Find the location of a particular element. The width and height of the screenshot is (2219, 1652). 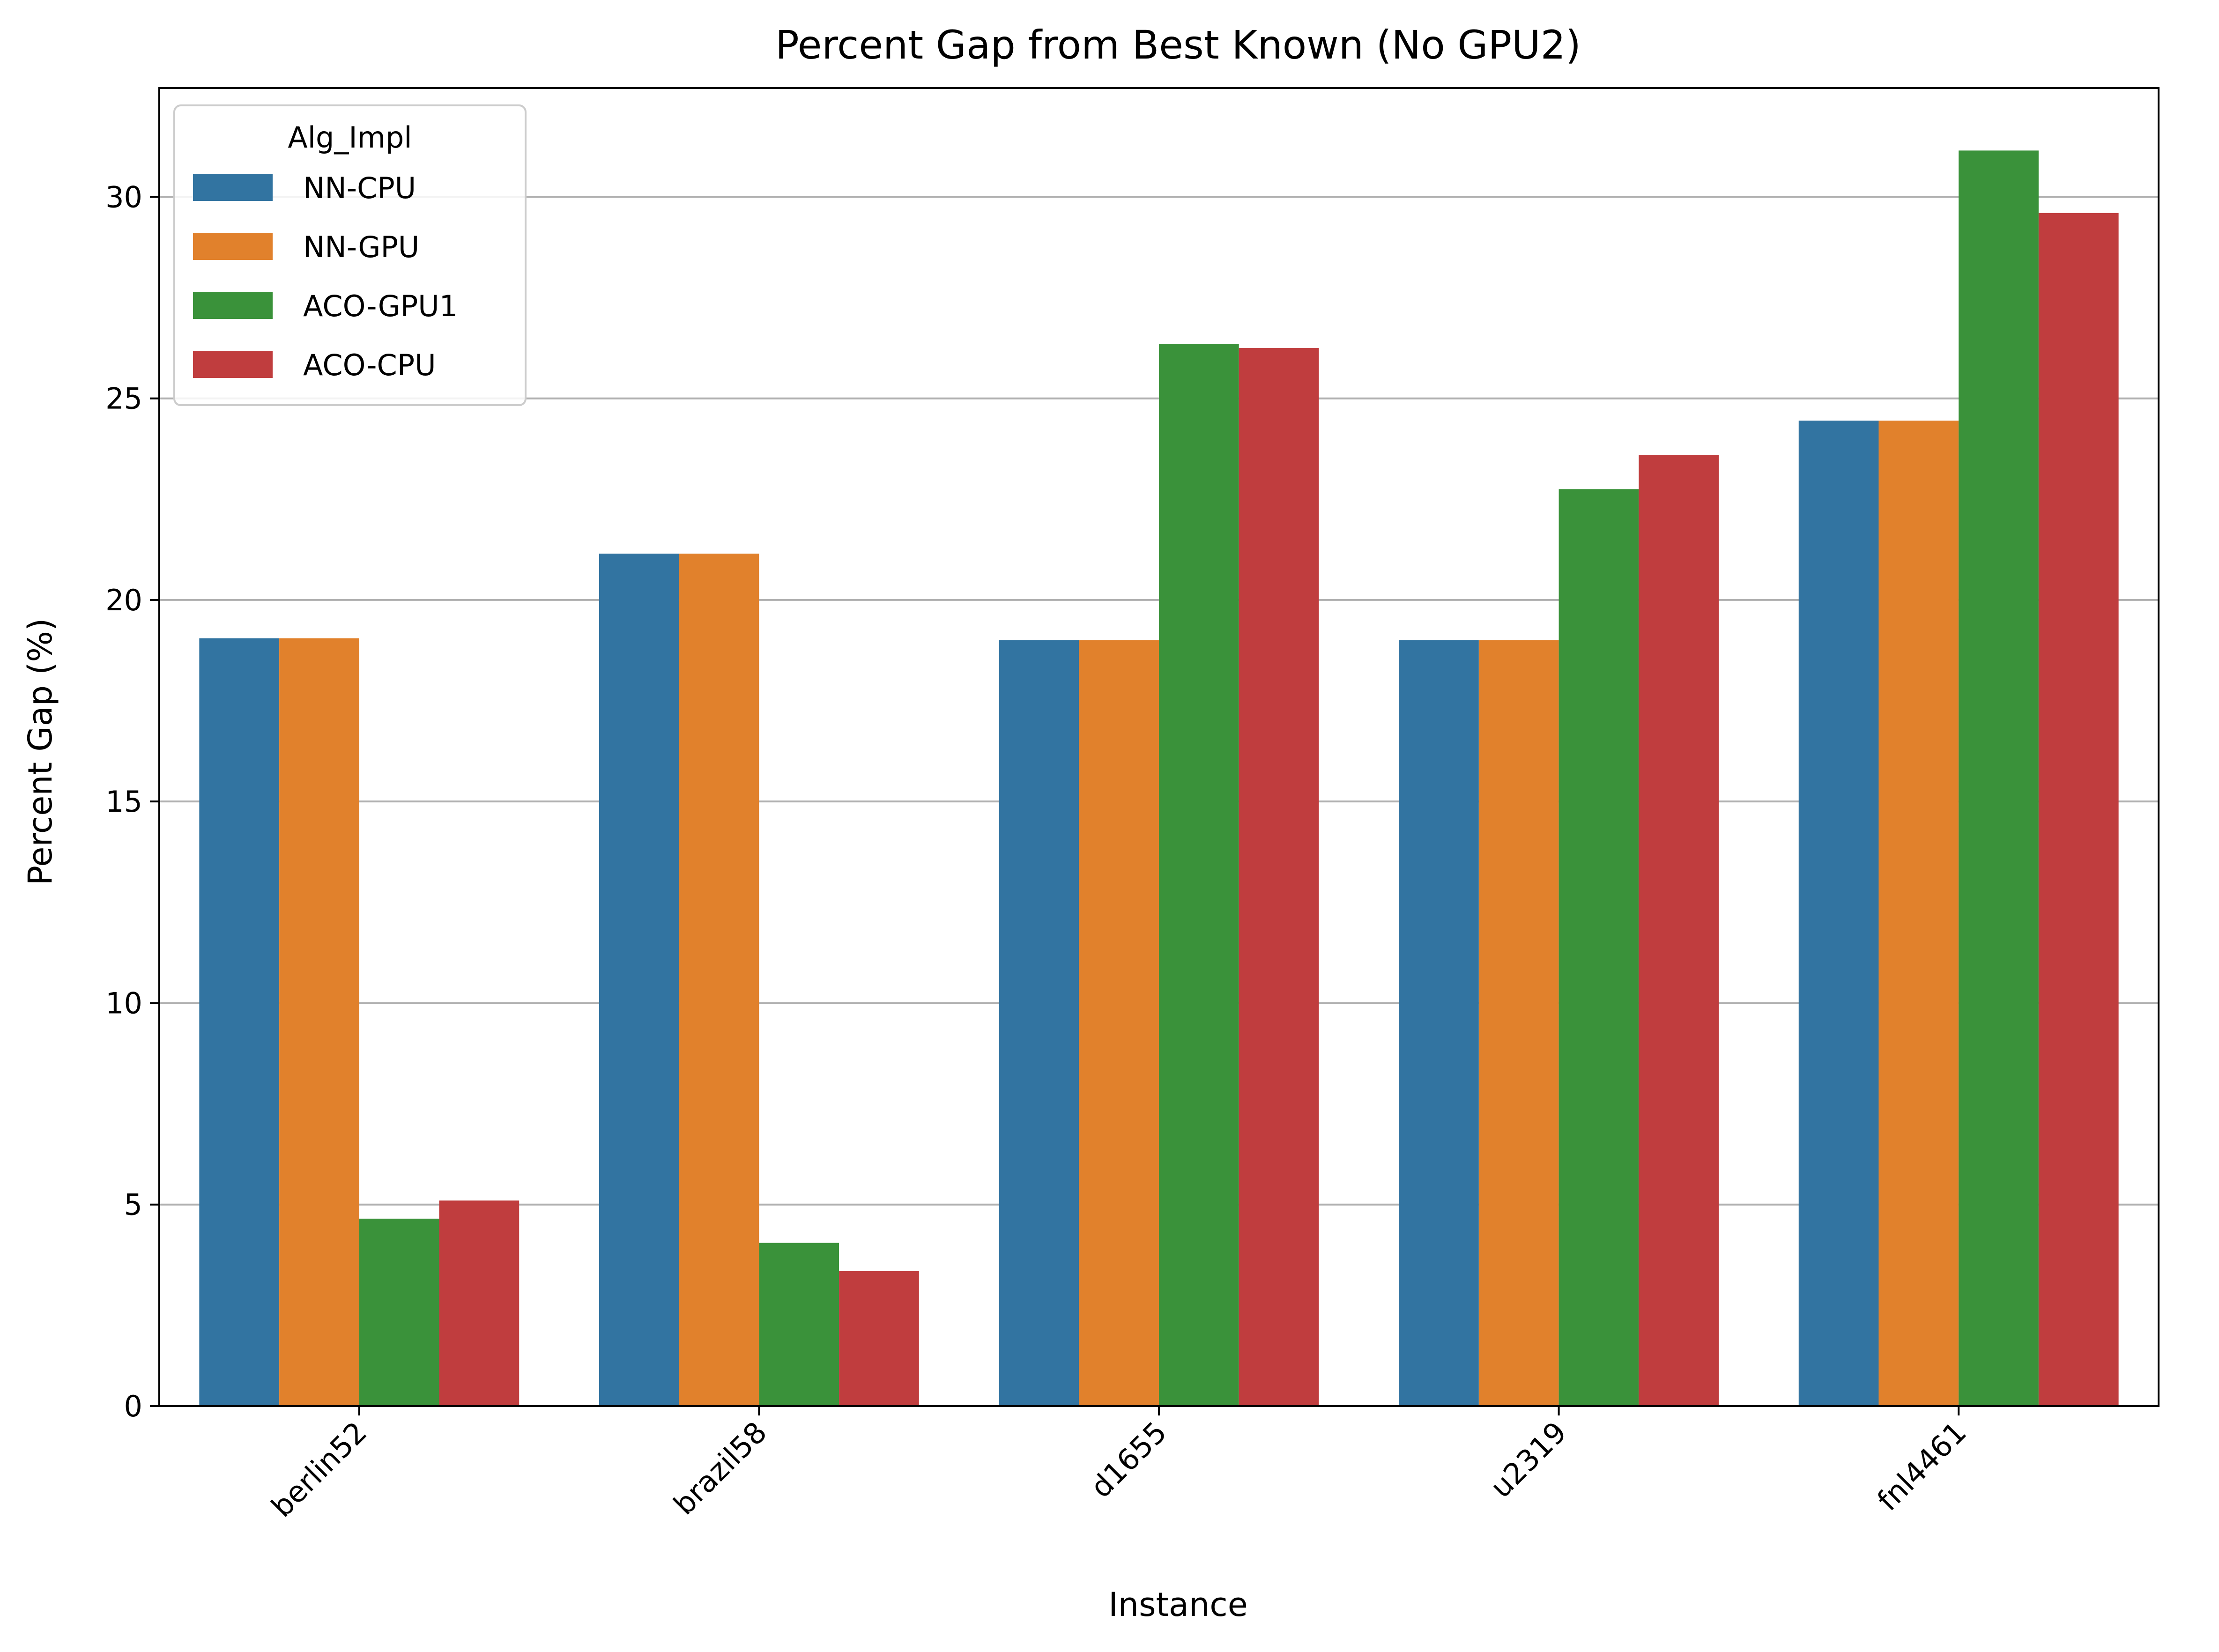

bar-nn-cpu-fnl4461 is located at coordinates (1839, 913).